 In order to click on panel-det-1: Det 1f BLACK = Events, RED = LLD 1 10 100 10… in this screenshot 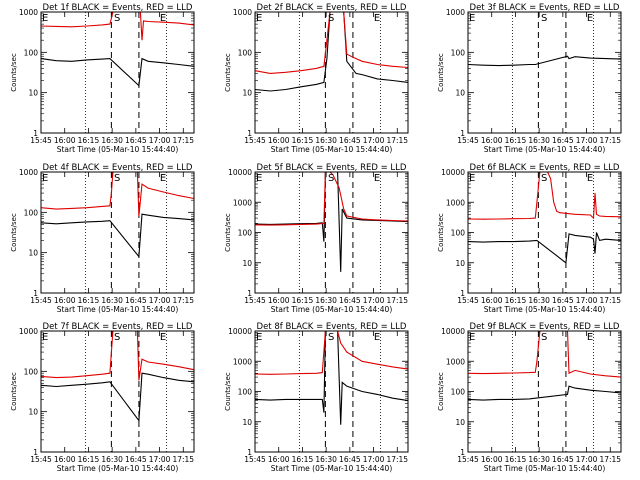, I will do `click(102, 78)`.